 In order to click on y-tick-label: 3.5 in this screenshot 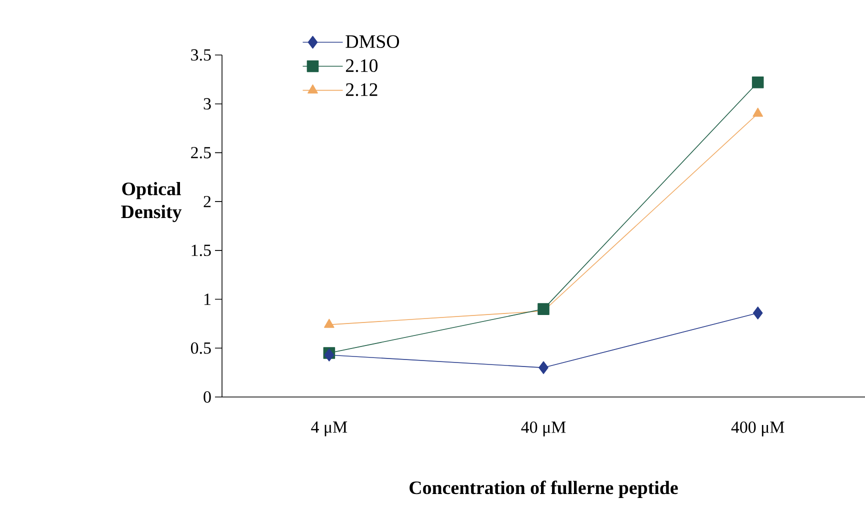, I will do `click(201, 55)`.